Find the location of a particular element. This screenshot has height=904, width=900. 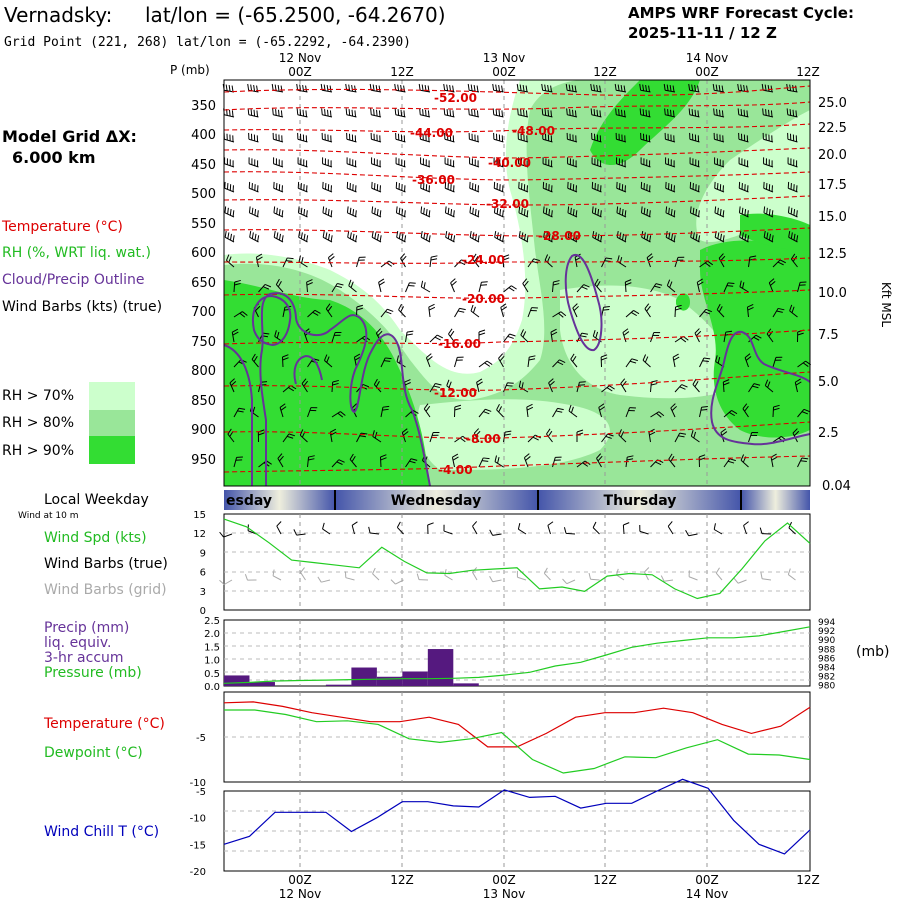

weekday-sublabel: Wind at 10 m is located at coordinates (48, 516).